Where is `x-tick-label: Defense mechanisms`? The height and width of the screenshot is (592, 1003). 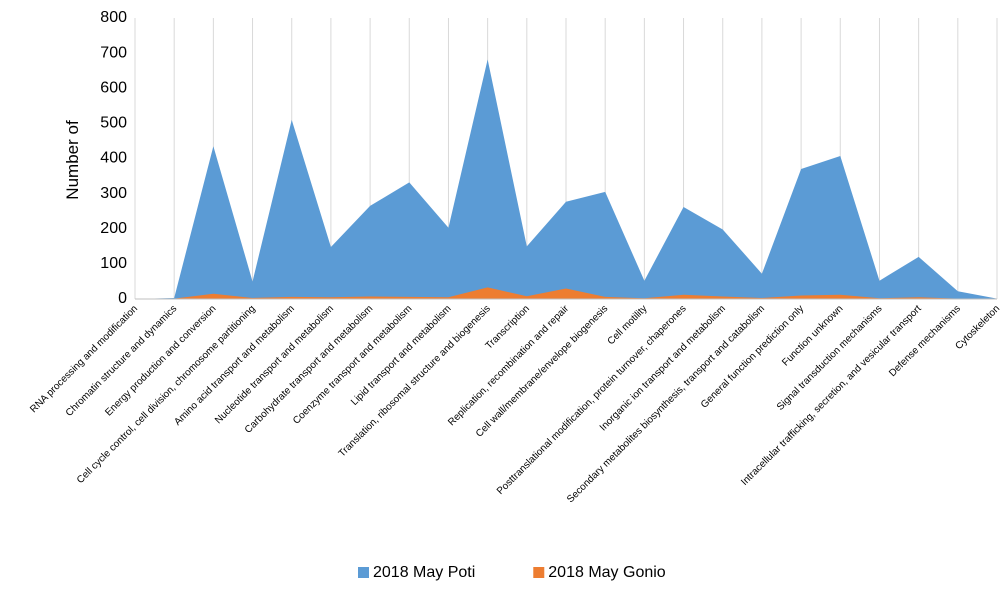 x-tick-label: Defense mechanisms is located at coordinates (925, 341).